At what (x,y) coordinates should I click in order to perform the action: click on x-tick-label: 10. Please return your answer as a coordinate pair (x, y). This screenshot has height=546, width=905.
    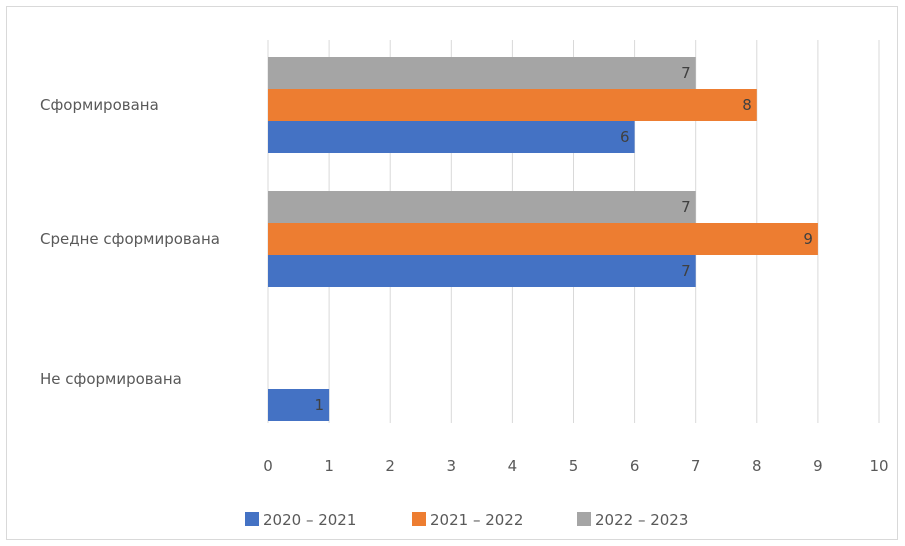
    Looking at the image, I should click on (878, 466).